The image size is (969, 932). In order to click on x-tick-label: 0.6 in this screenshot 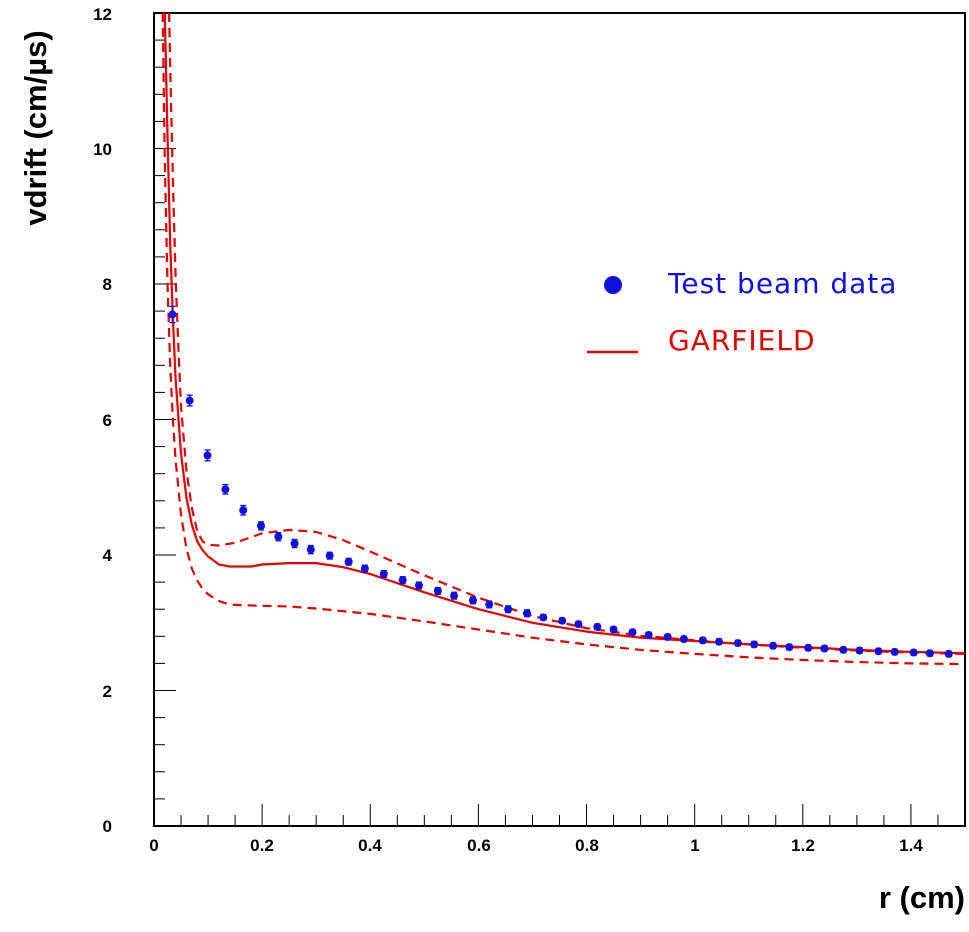, I will do `click(479, 845)`.